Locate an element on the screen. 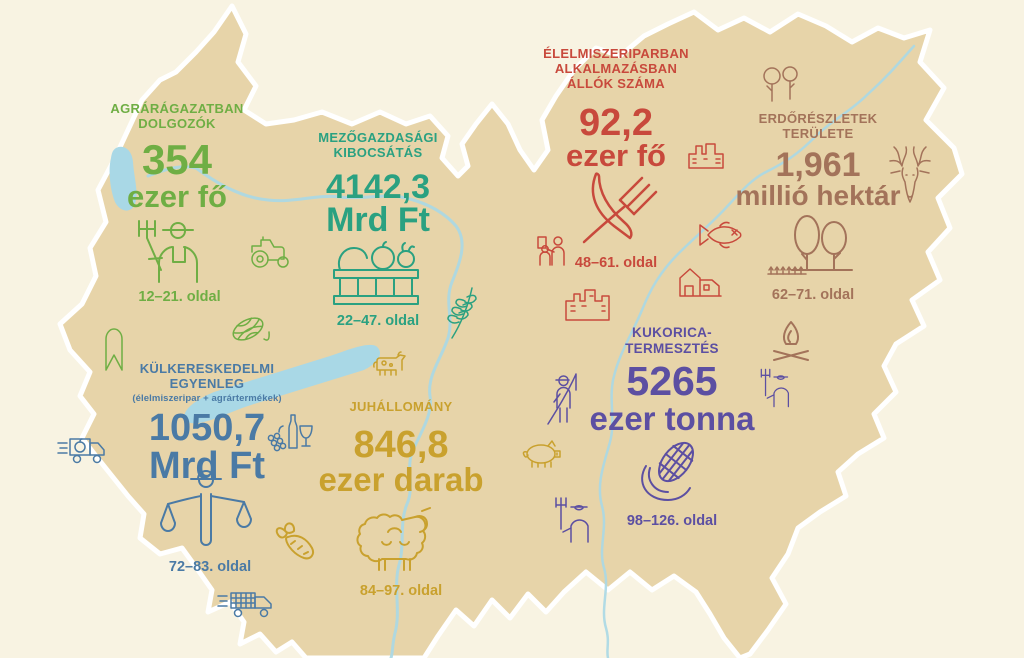 The height and width of the screenshot is (658, 1024). produce-crate-icon is located at coordinates (376, 272).